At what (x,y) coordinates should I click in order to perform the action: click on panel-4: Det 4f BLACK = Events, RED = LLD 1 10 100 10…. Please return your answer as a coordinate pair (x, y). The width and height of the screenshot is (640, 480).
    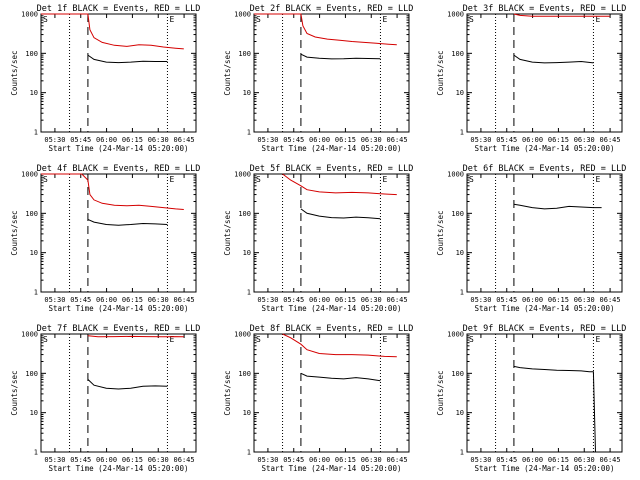
    Looking at the image, I should click on (105, 238).